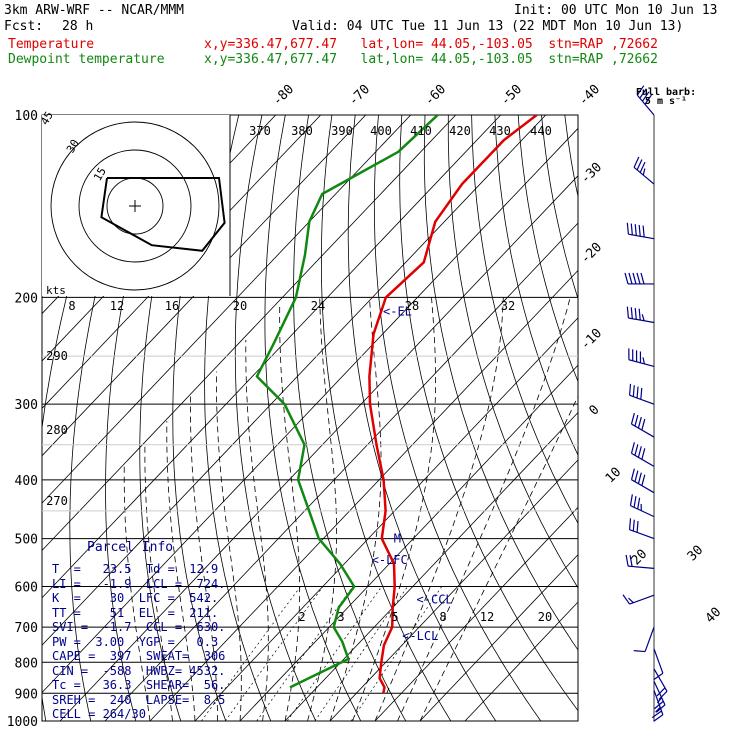 The height and width of the screenshot is (740, 740). What do you see at coordinates (381, 131) in the screenshot?
I see `theta-label-400: 400` at bounding box center [381, 131].